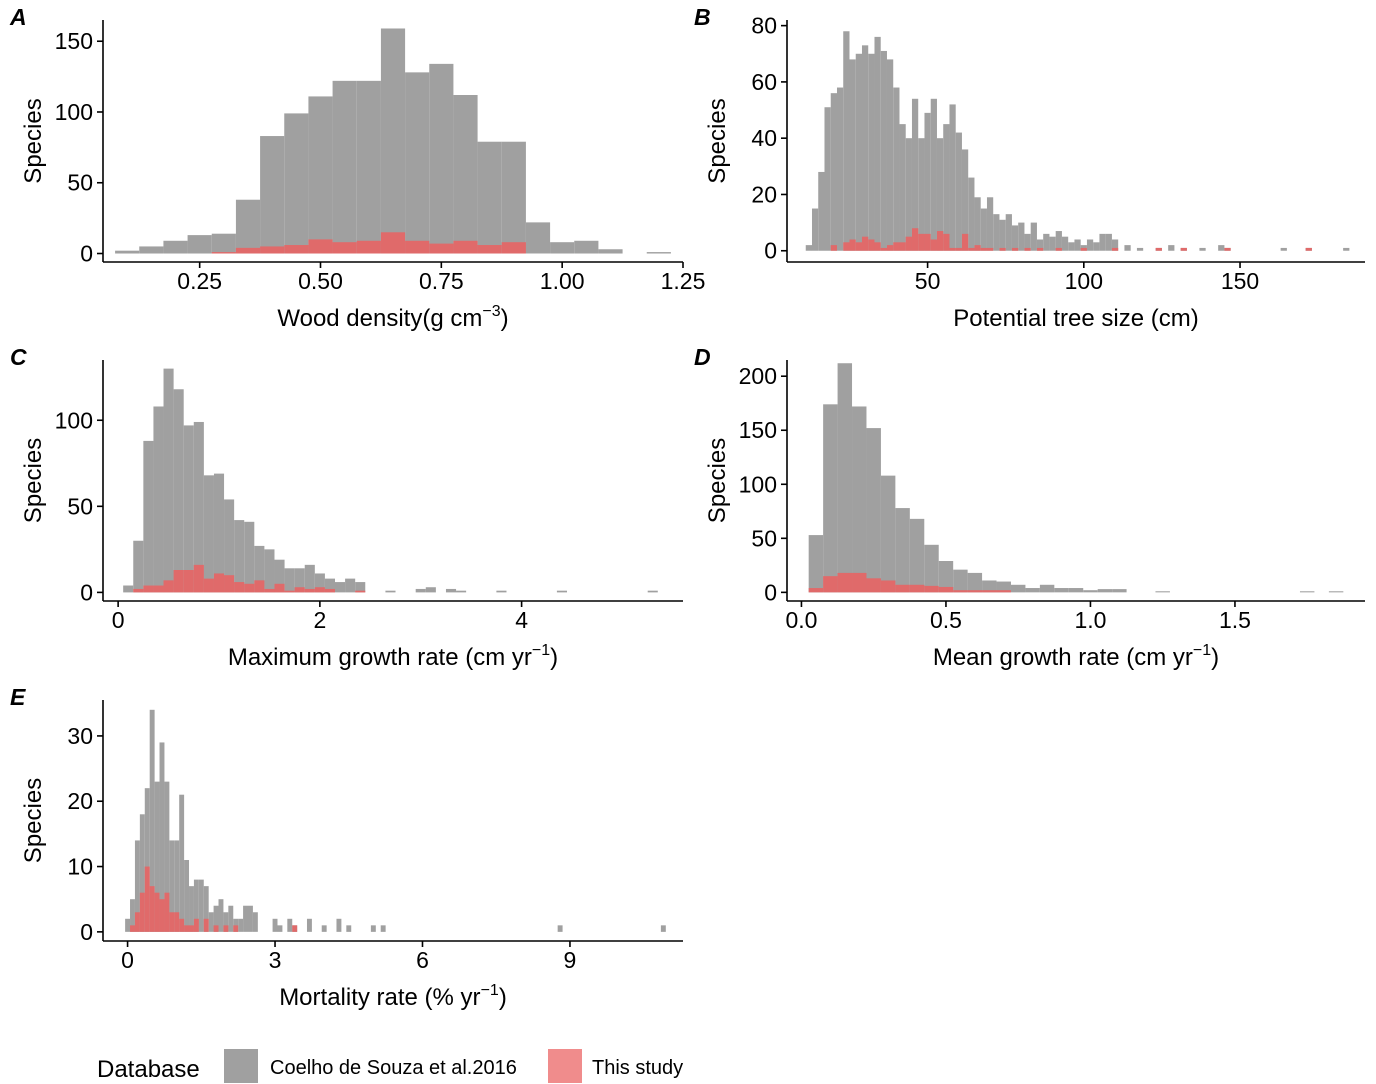  I want to click on x-tick-label: 1.00, so click(562, 281).